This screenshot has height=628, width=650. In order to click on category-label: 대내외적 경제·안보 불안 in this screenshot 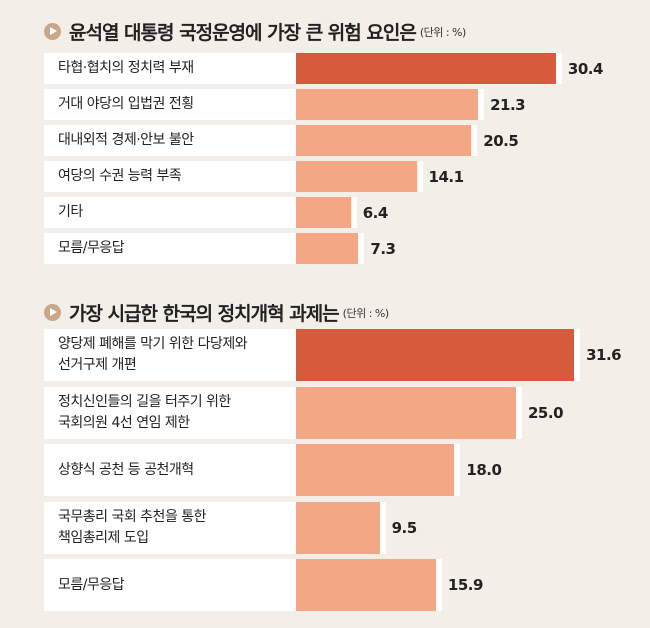, I will do `click(126, 140)`.